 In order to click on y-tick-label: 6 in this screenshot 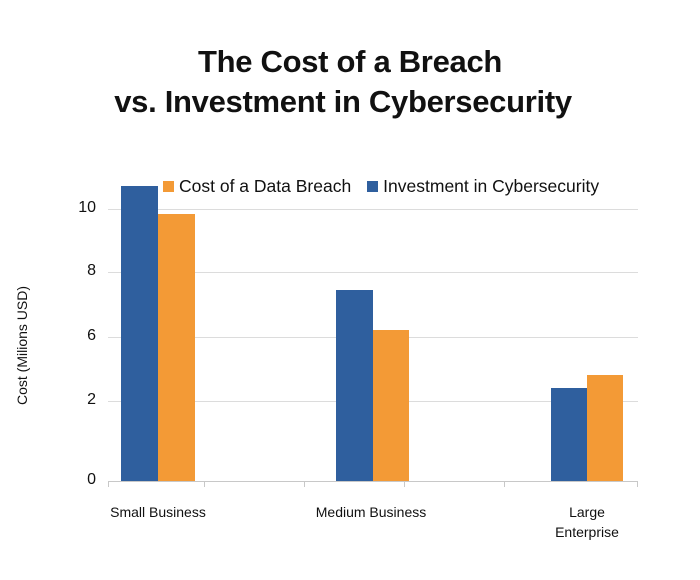, I will do `click(91, 335)`.